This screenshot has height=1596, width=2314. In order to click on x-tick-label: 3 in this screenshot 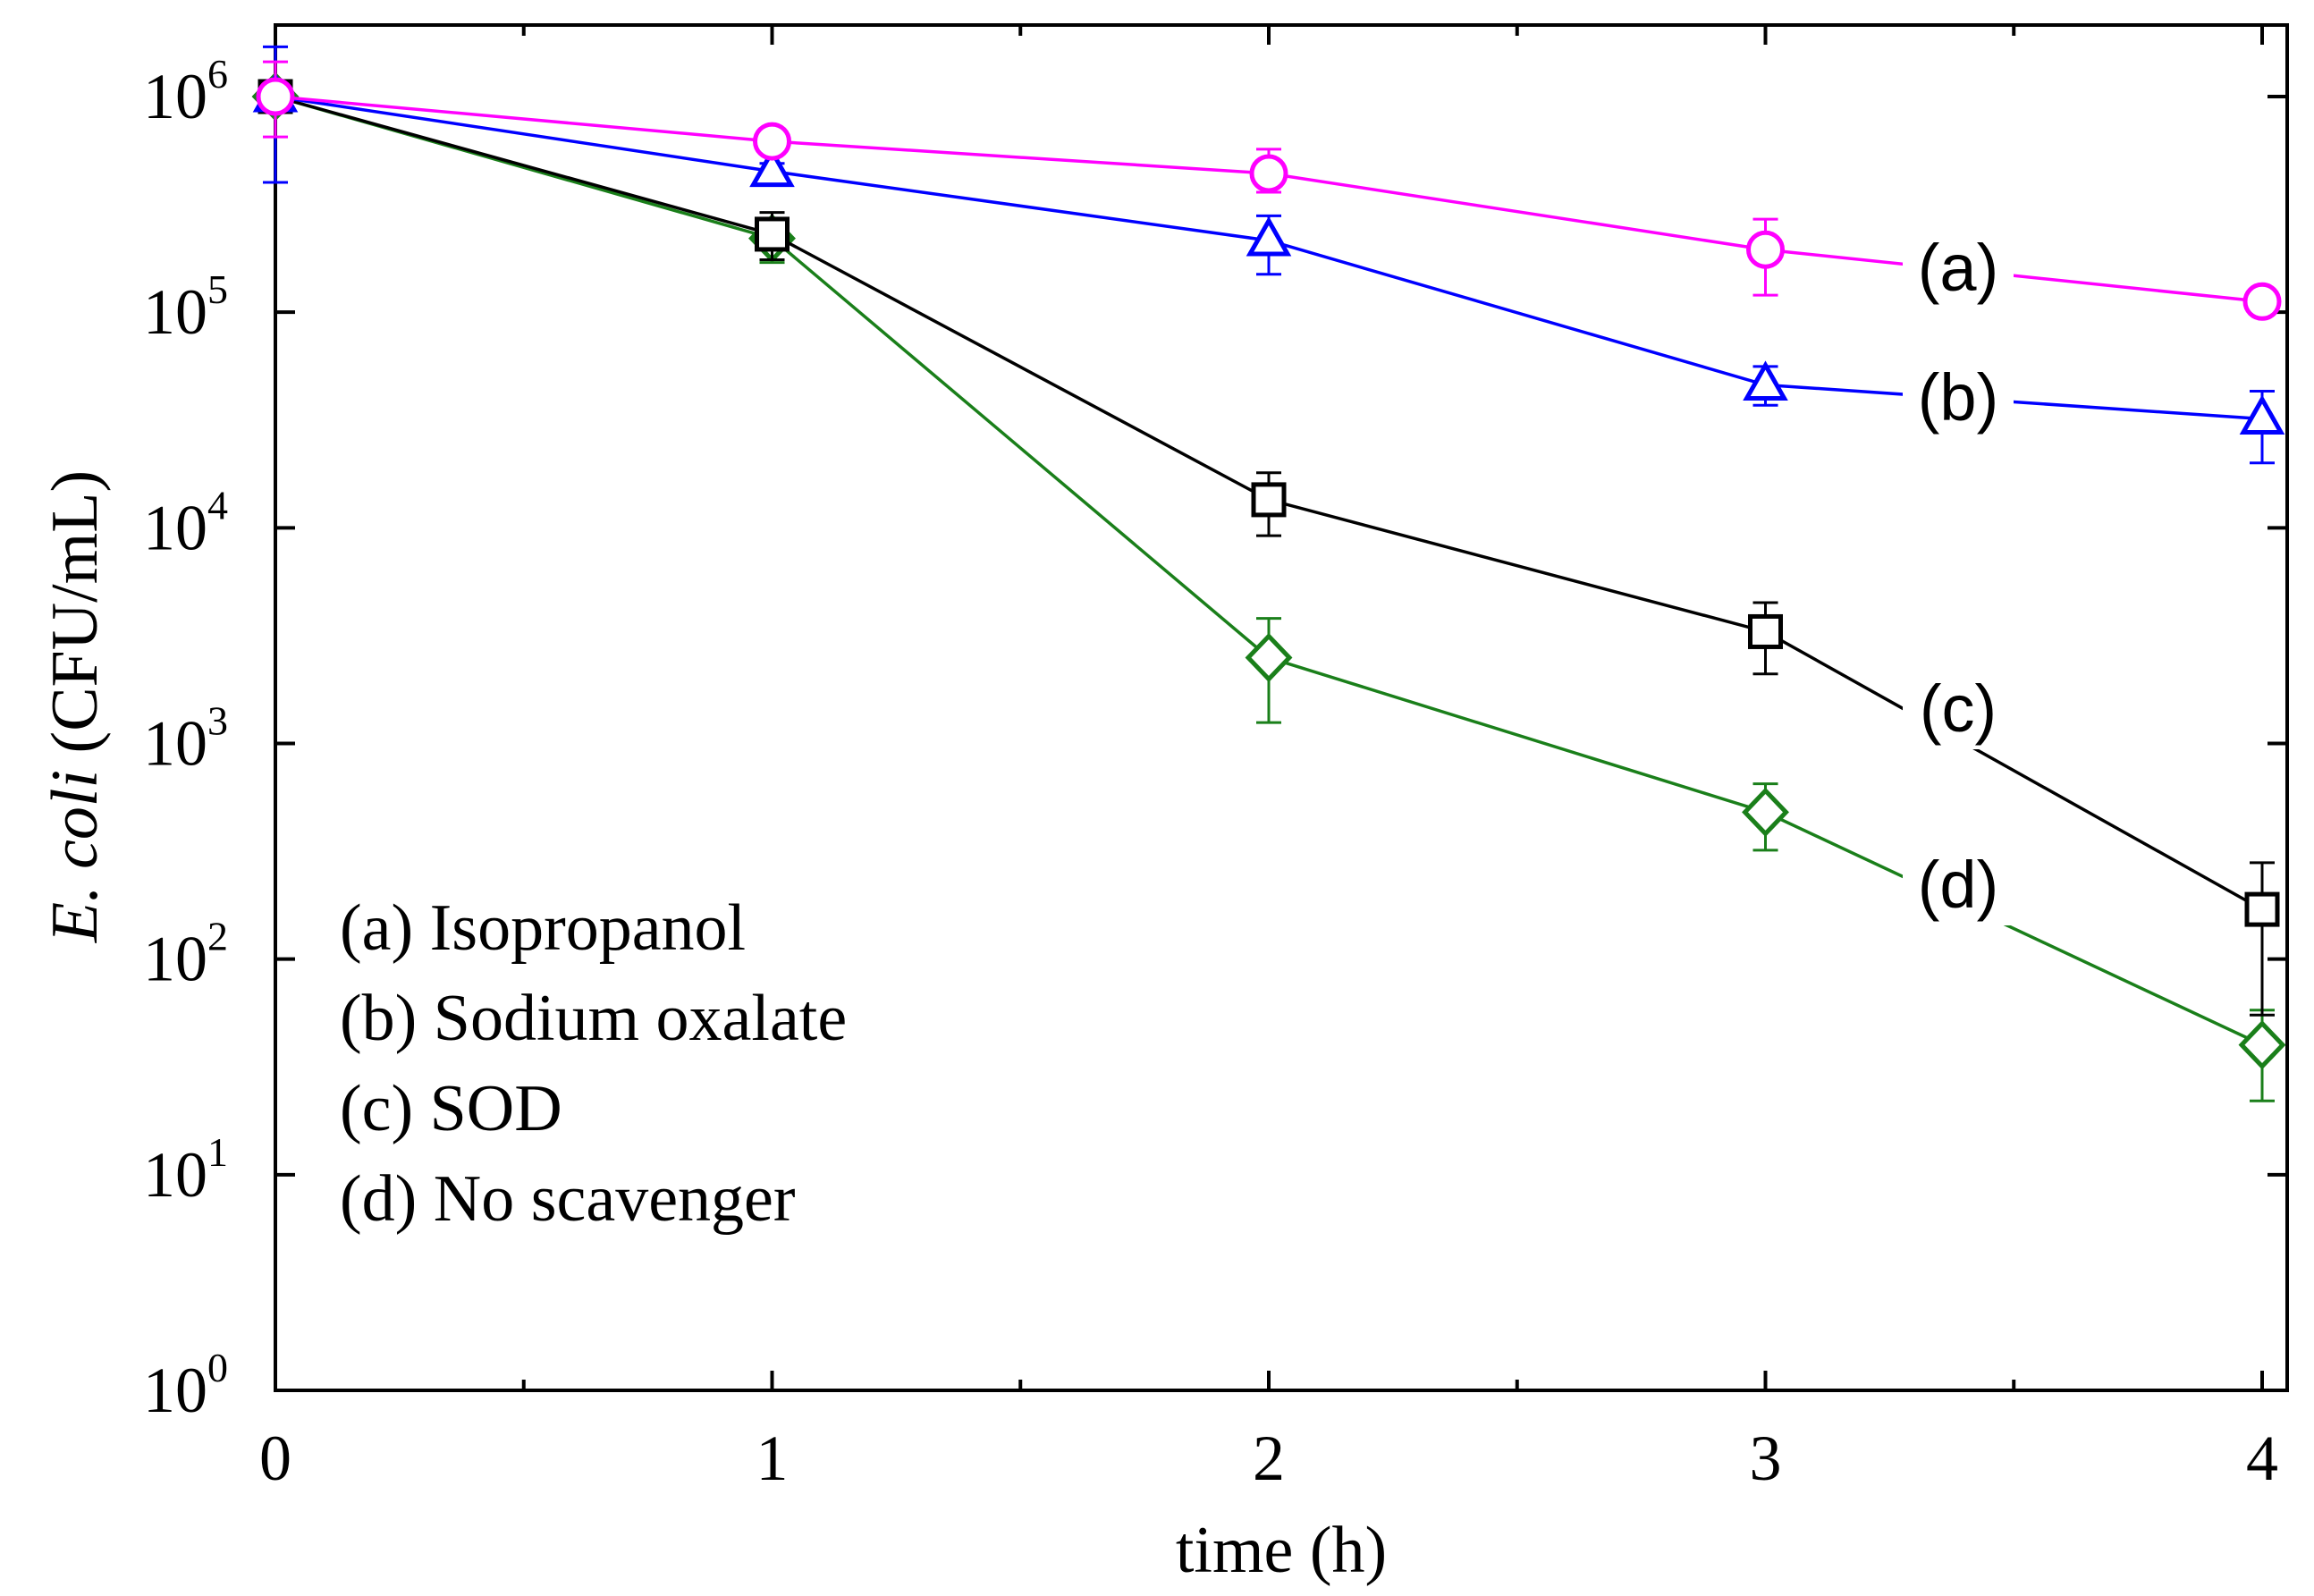, I will do `click(1766, 1458)`.